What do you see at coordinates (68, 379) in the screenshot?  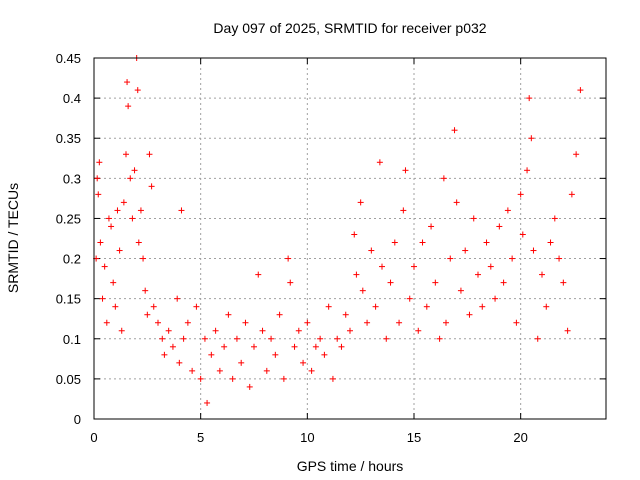 I see `y-tick-label: 0.05` at bounding box center [68, 379].